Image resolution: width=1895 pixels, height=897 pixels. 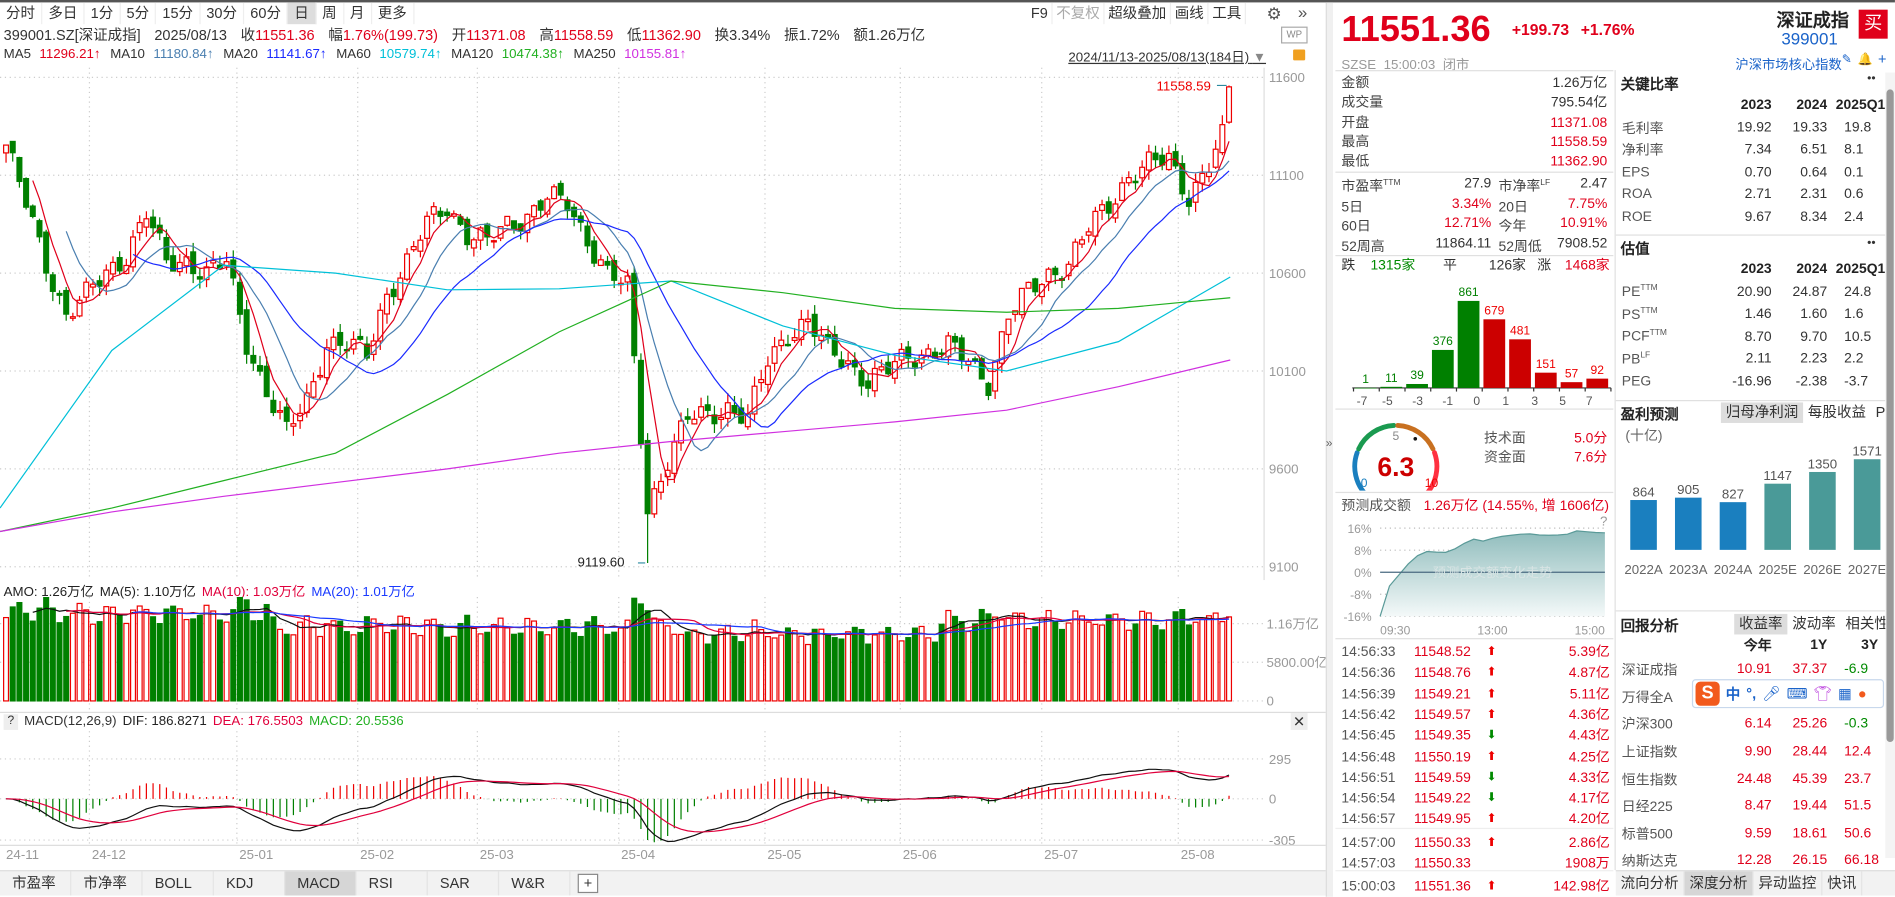 I want to click on valuation-more-icon: ••, so click(x=1871, y=243).